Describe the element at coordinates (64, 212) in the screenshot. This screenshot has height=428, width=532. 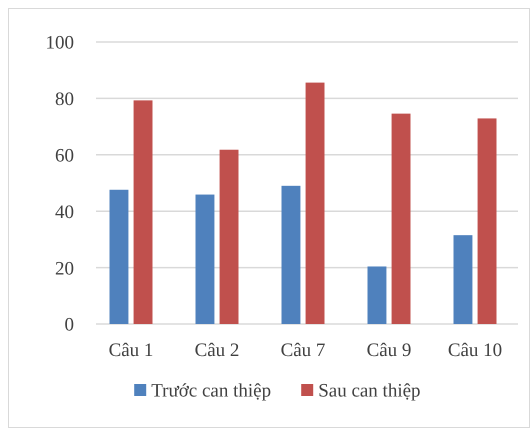
I see `y-tick-label: 40` at that location.